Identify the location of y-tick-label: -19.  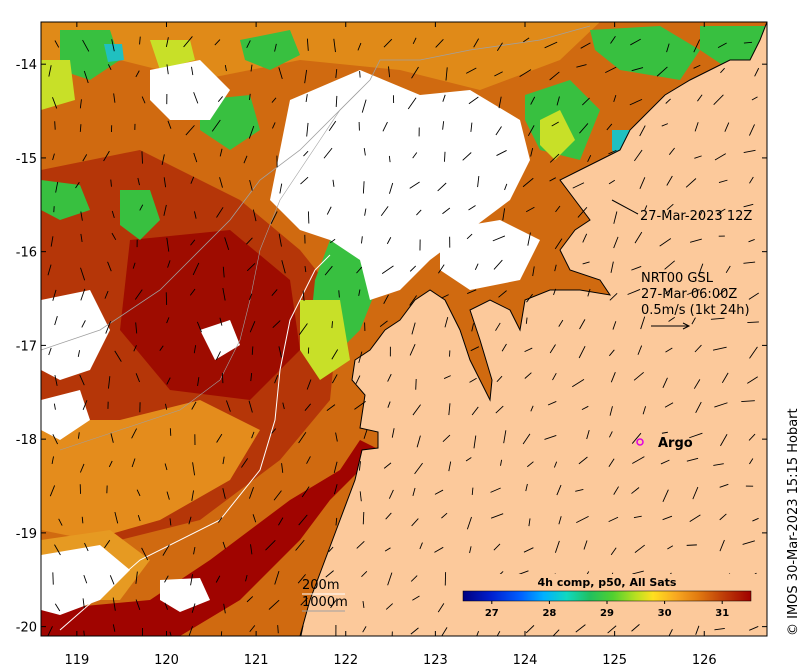
(26, 534).